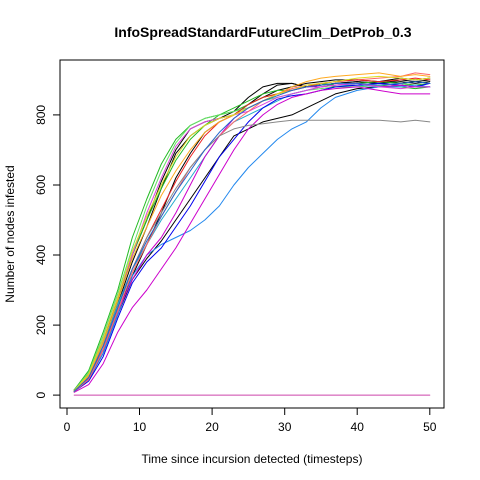  I want to click on x-tick-label-40: 40, so click(358, 427).